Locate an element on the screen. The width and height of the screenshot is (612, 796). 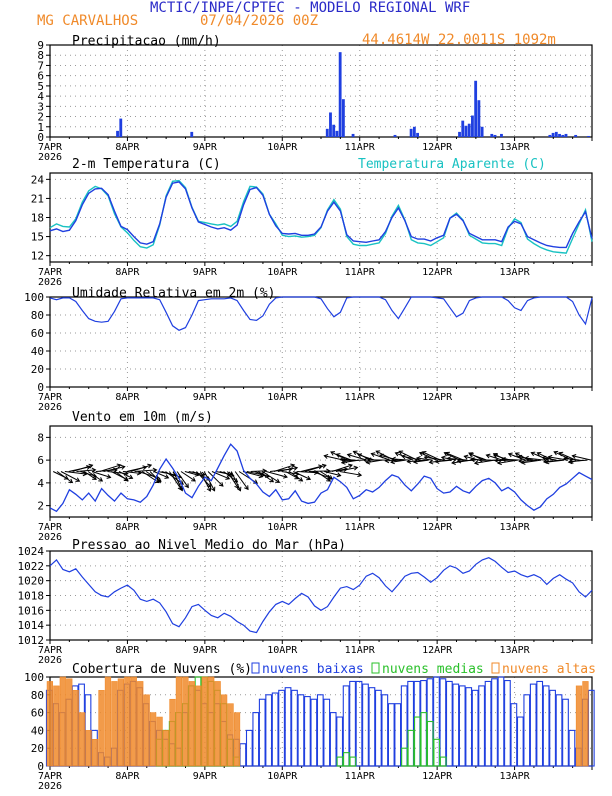
y-tick-label: 1014 is located at coordinates (31, 625).